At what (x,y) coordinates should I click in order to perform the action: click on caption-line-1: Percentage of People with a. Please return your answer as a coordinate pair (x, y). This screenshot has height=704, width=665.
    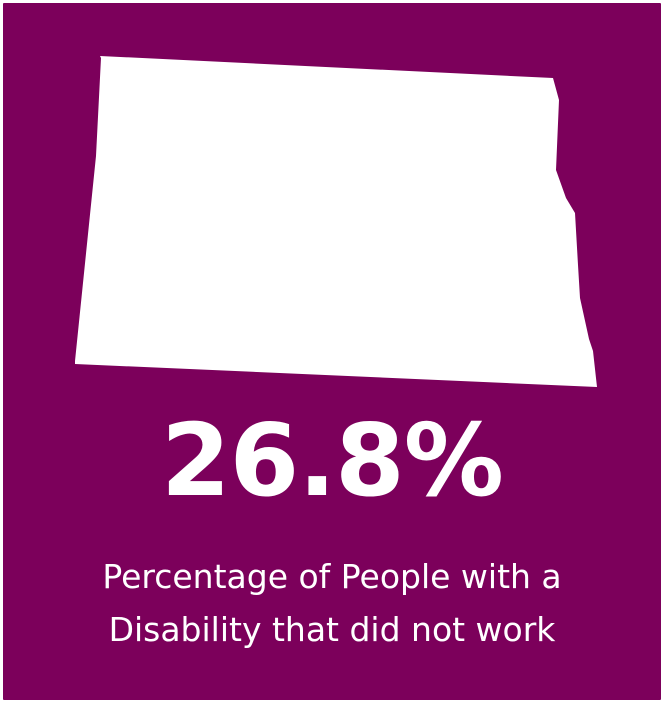
    Looking at the image, I should click on (332, 576).